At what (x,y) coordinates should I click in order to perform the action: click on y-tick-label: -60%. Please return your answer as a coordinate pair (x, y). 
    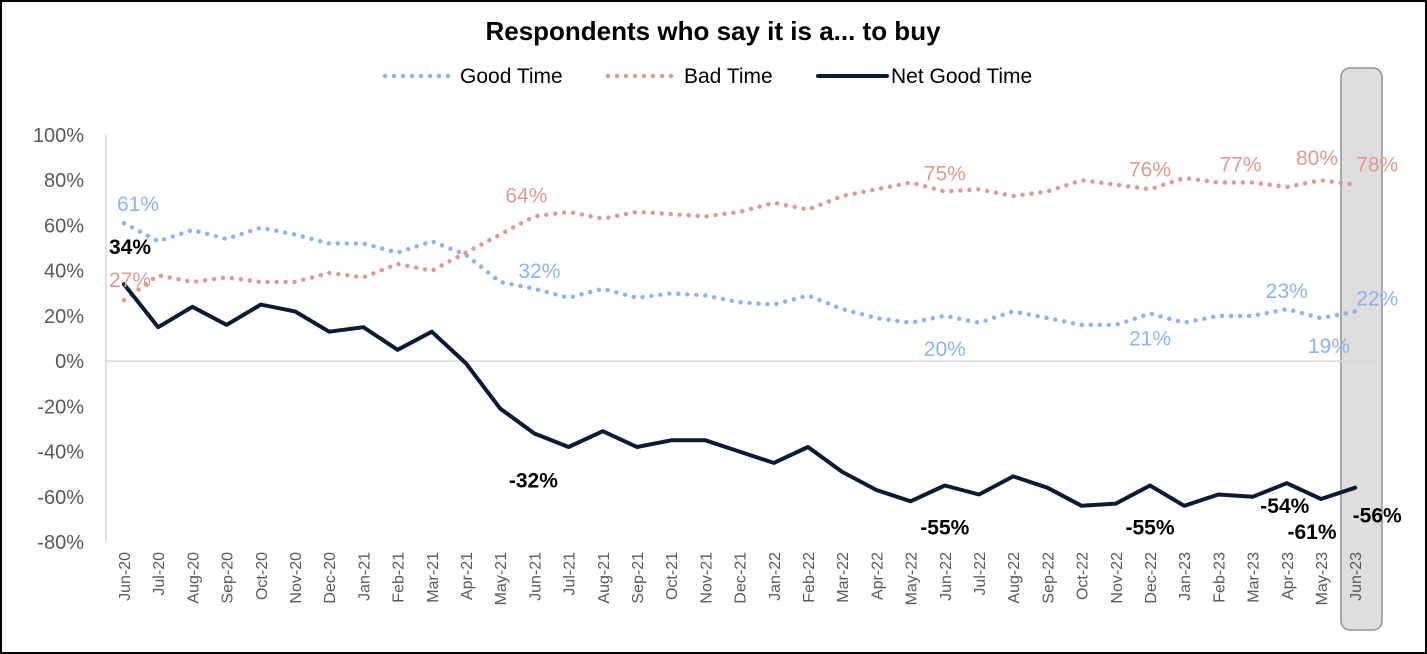
    Looking at the image, I should click on (60, 498).